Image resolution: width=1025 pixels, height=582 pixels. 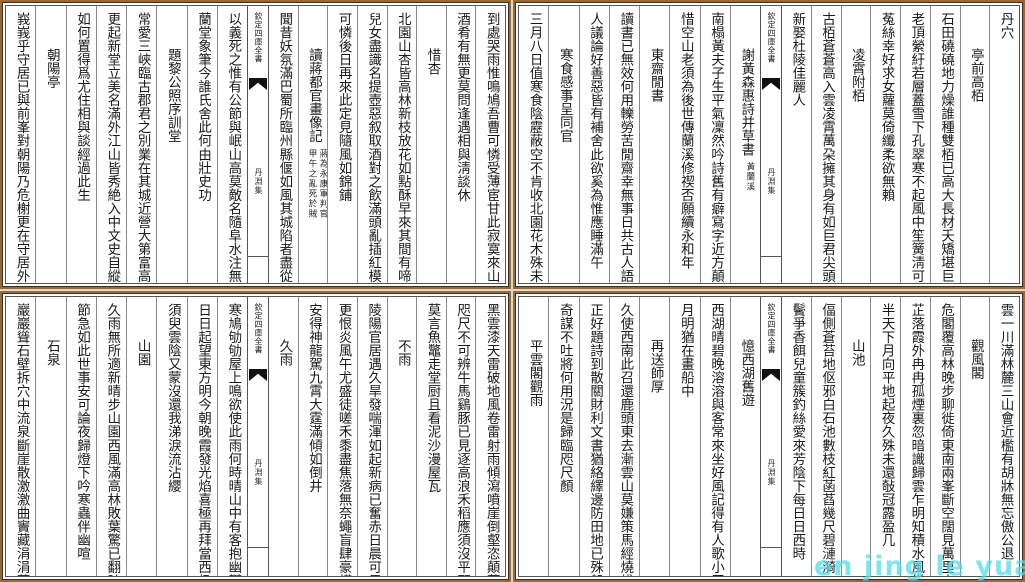 I want to click on text-column: 日日起望東方明今朝晚霞發光焰喜極再拜當西楹, so click(x=201, y=436).